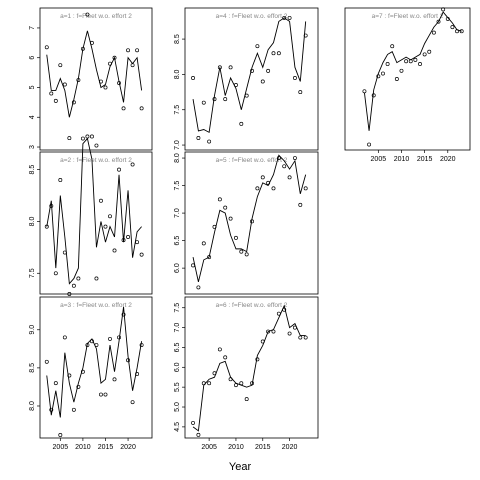  Describe the element at coordinates (252, 16) in the screenshot. I see `panel-title: a=4 : f=Fleet w.o. effort 2` at that location.